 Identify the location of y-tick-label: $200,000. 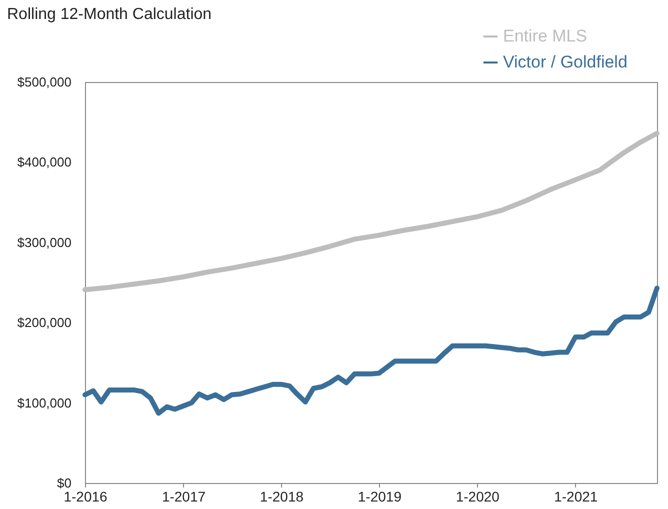
(44, 322).